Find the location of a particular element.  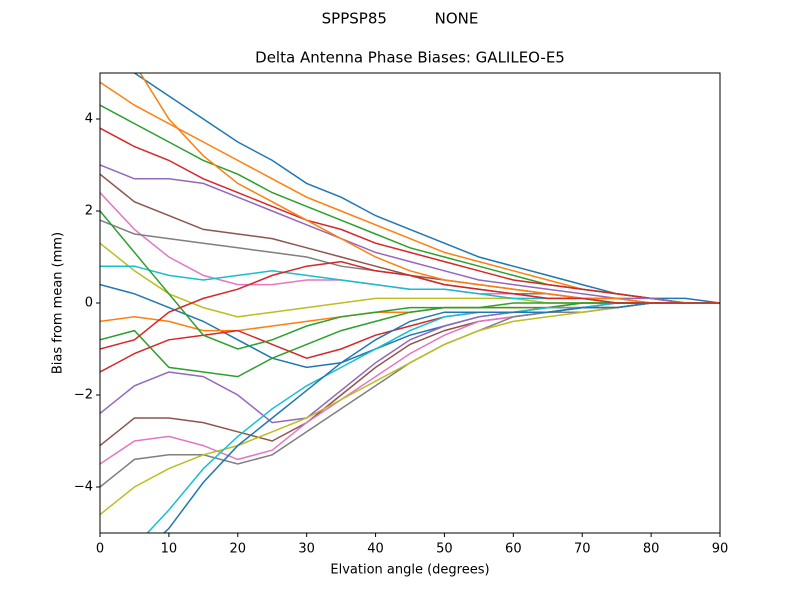

y-axis-label: Bias from mean (mm) is located at coordinates (58, 303).